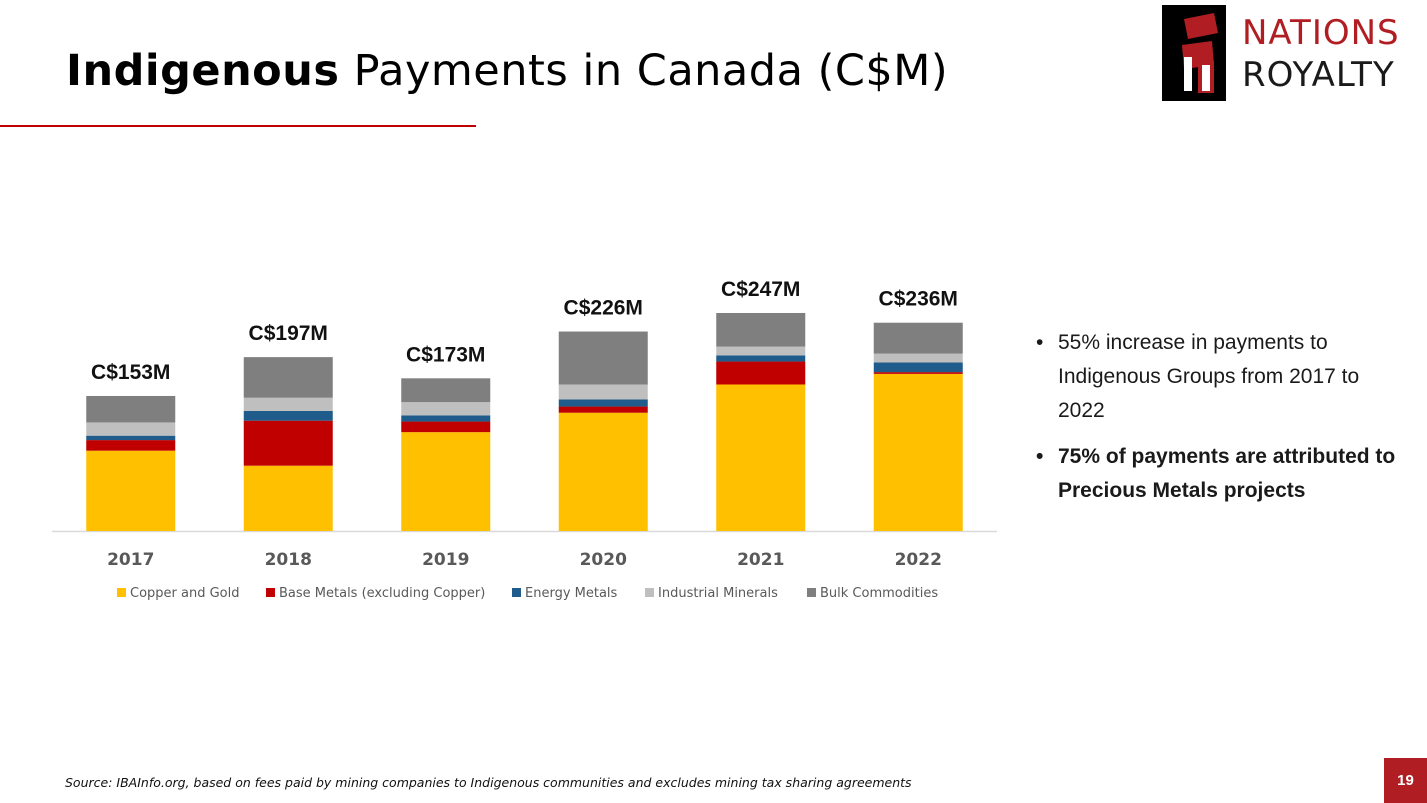  I want to click on logo-glyph-icon, so click(1194, 53).